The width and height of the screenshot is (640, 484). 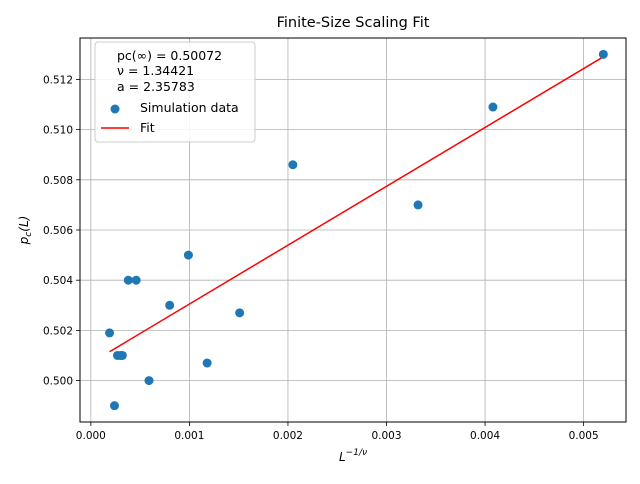 What do you see at coordinates (337, 432) in the screenshot?
I see `x-axis-ticks: 0.000 0.001 0.002 0.003 0.004 0.005` at bounding box center [337, 432].